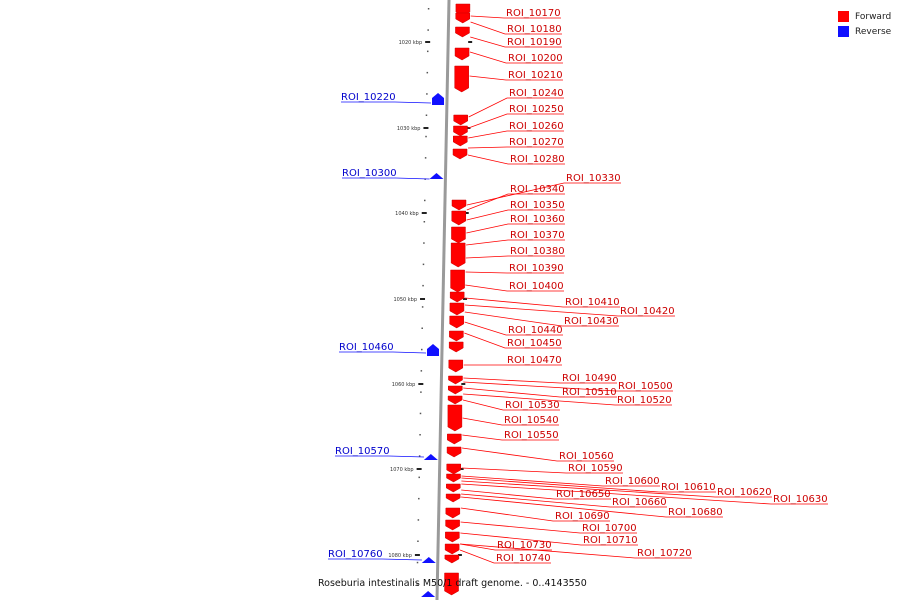  What do you see at coordinates (632, 481) in the screenshot?
I see `forward-label: ROI_10600` at bounding box center [632, 481].